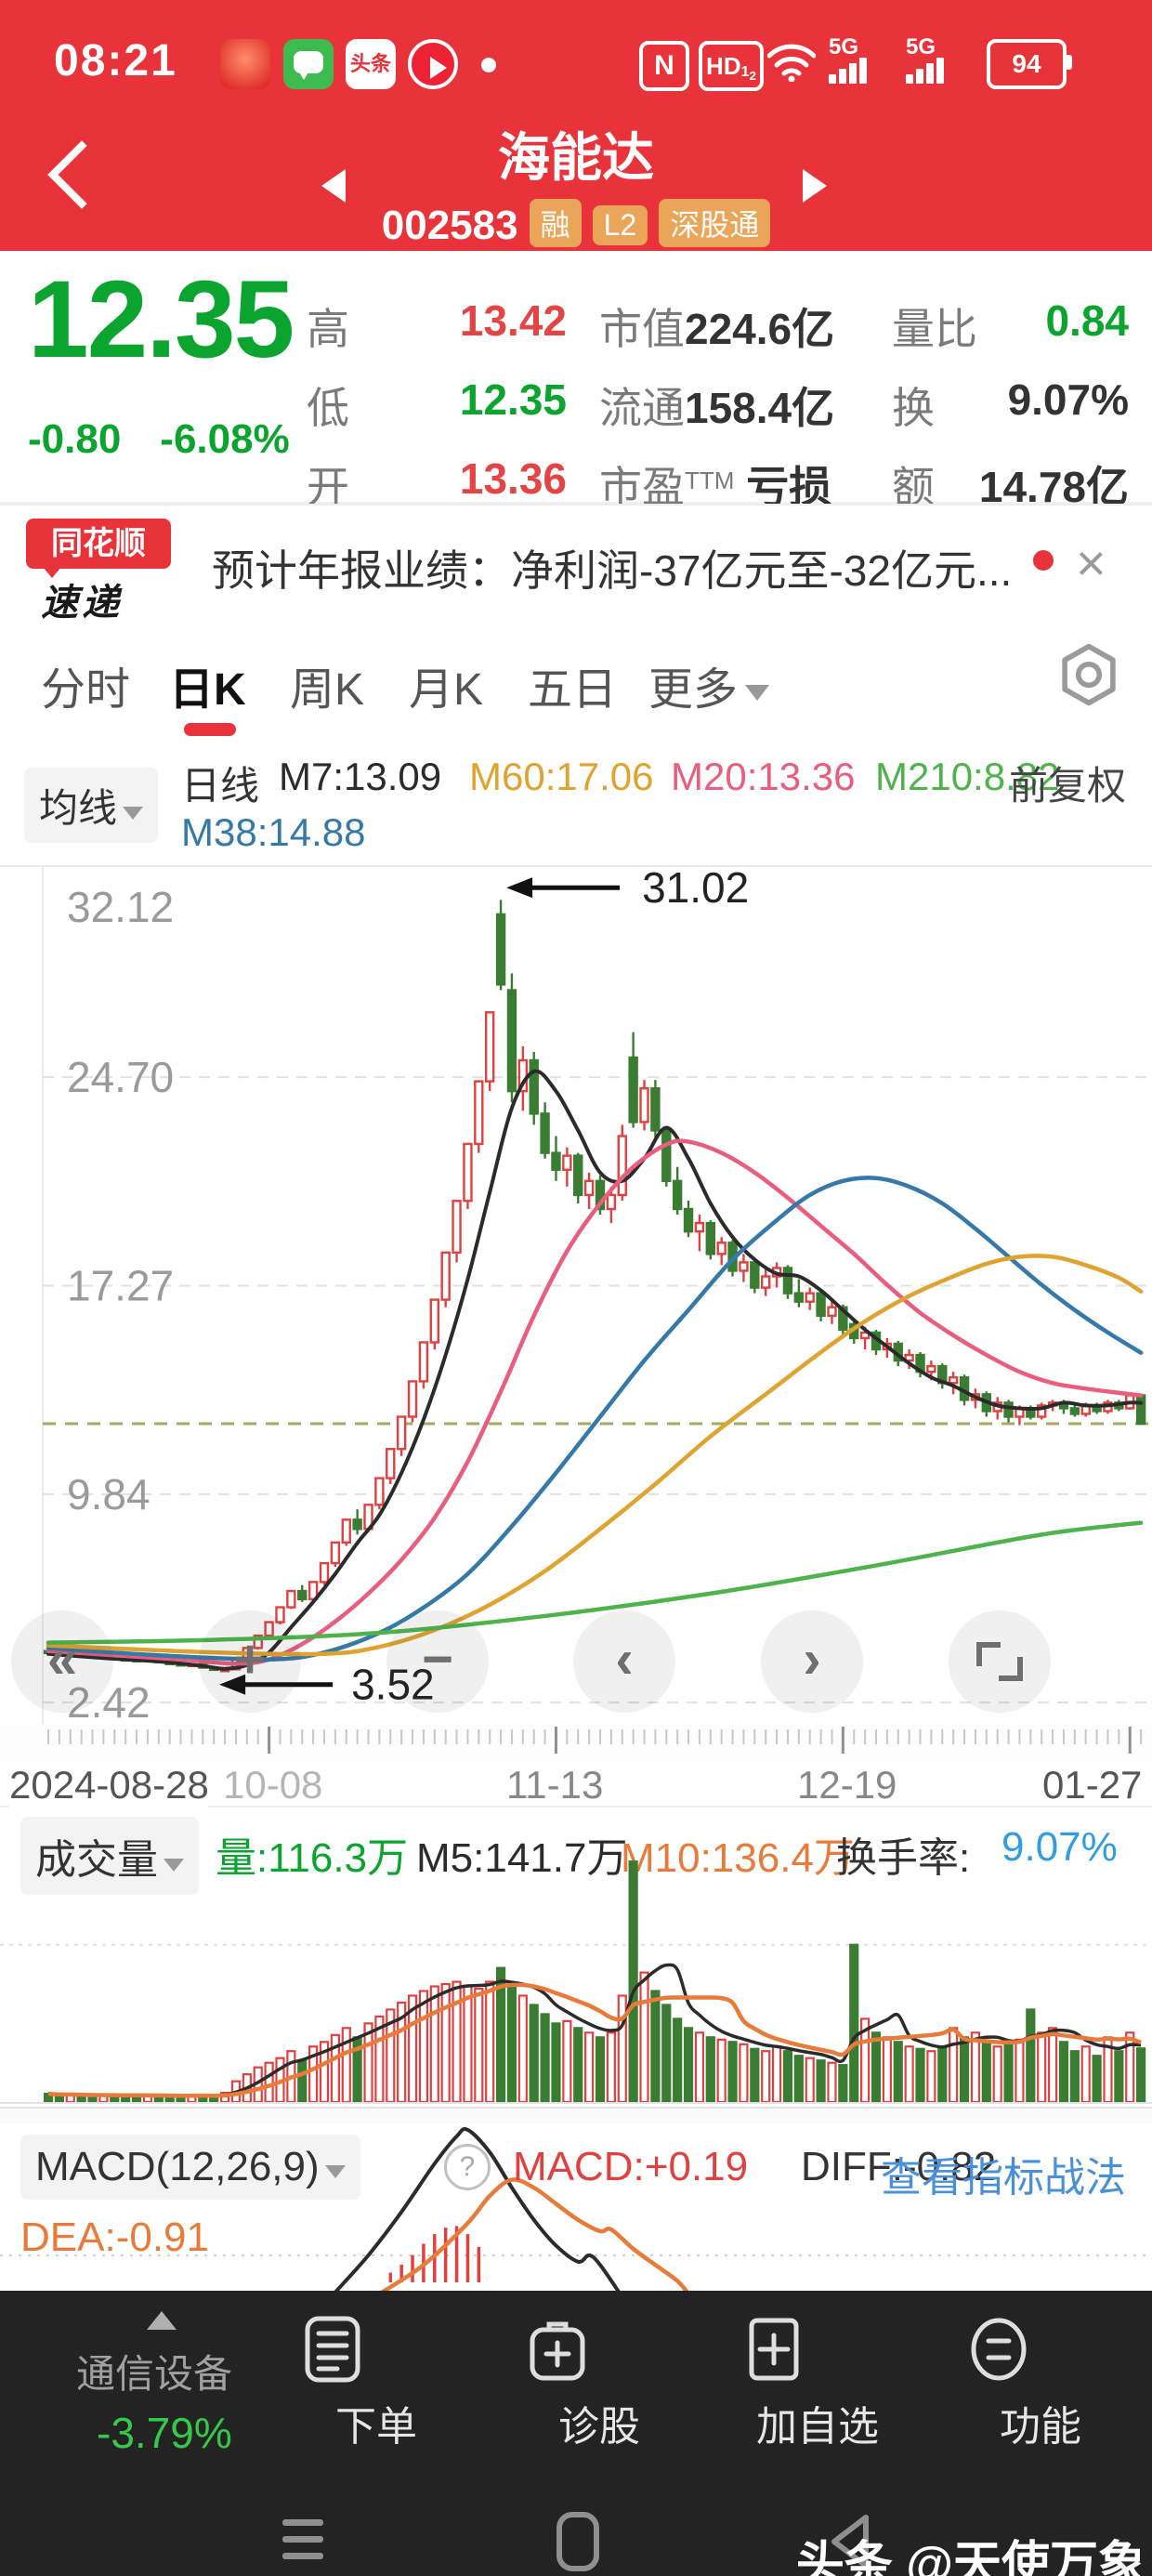  I want to click on macd-svg, so click(576, 2208).